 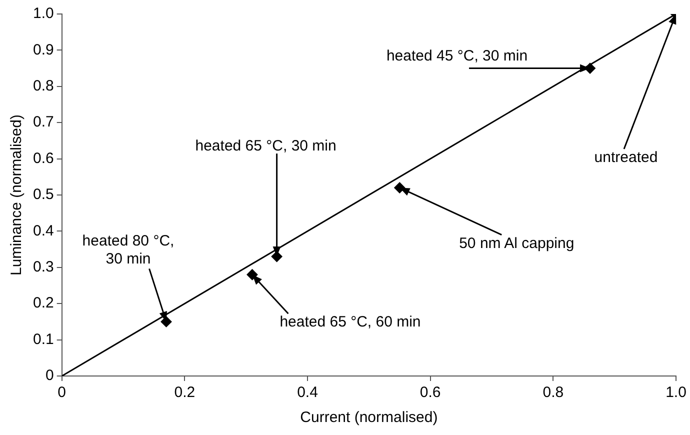 I want to click on y-tick-label: 0.1, so click(x=43, y=339).